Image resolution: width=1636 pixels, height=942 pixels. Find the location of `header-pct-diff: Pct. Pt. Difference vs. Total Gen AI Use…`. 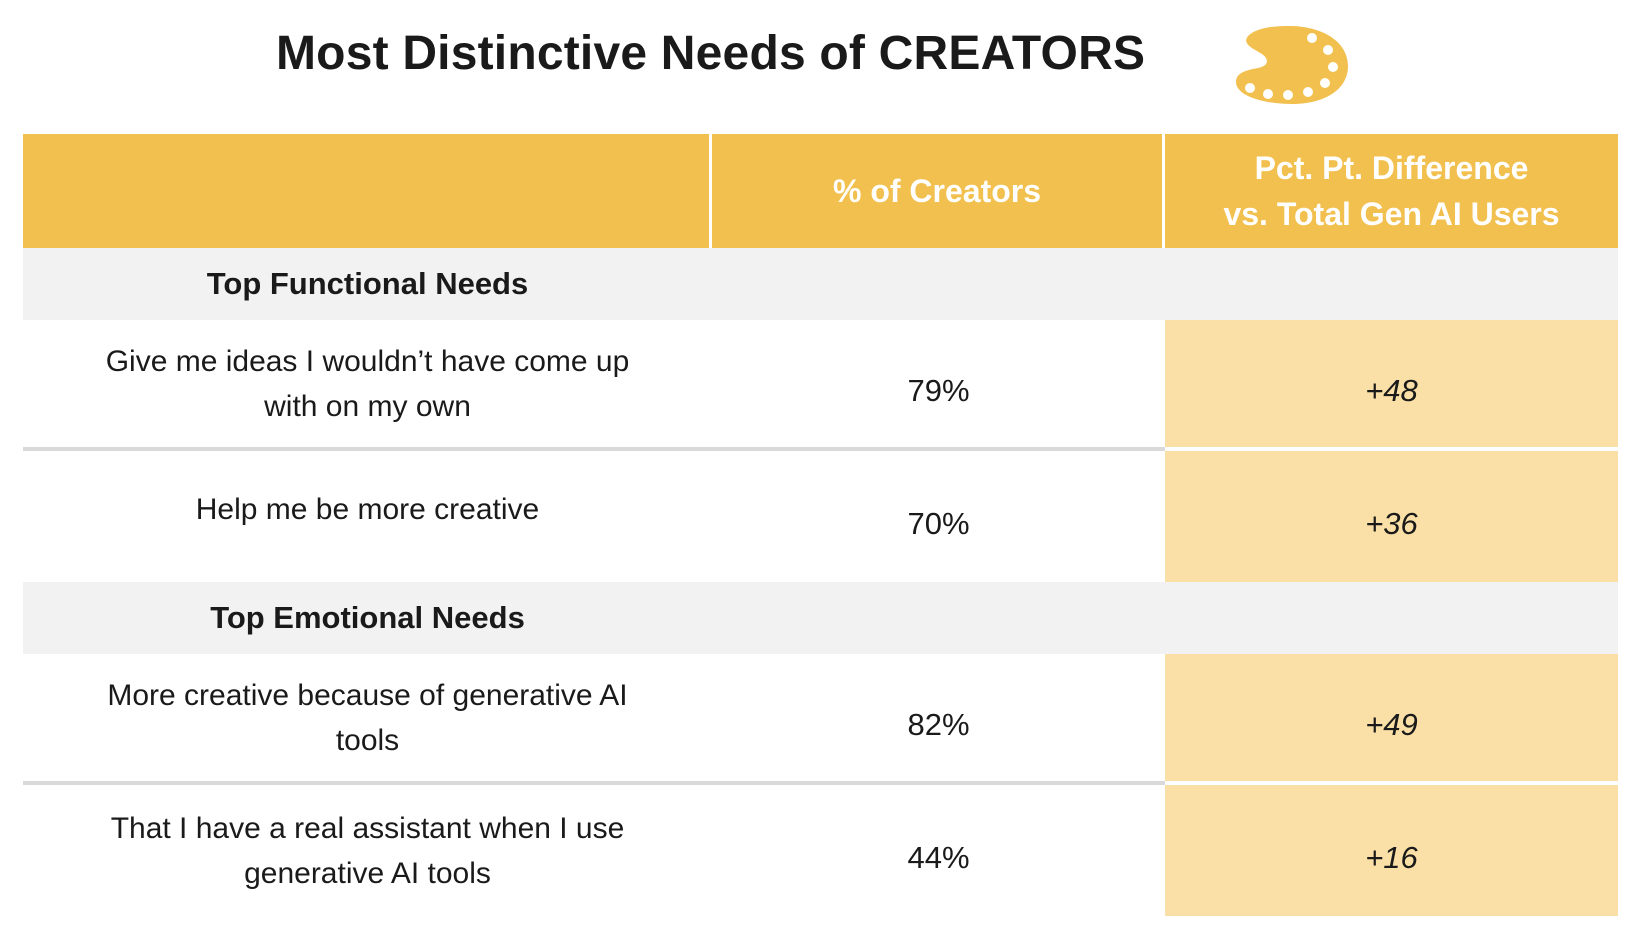

header-pct-diff: Pct. Pt. Difference vs. Total Gen AI Use… is located at coordinates (1391, 191).